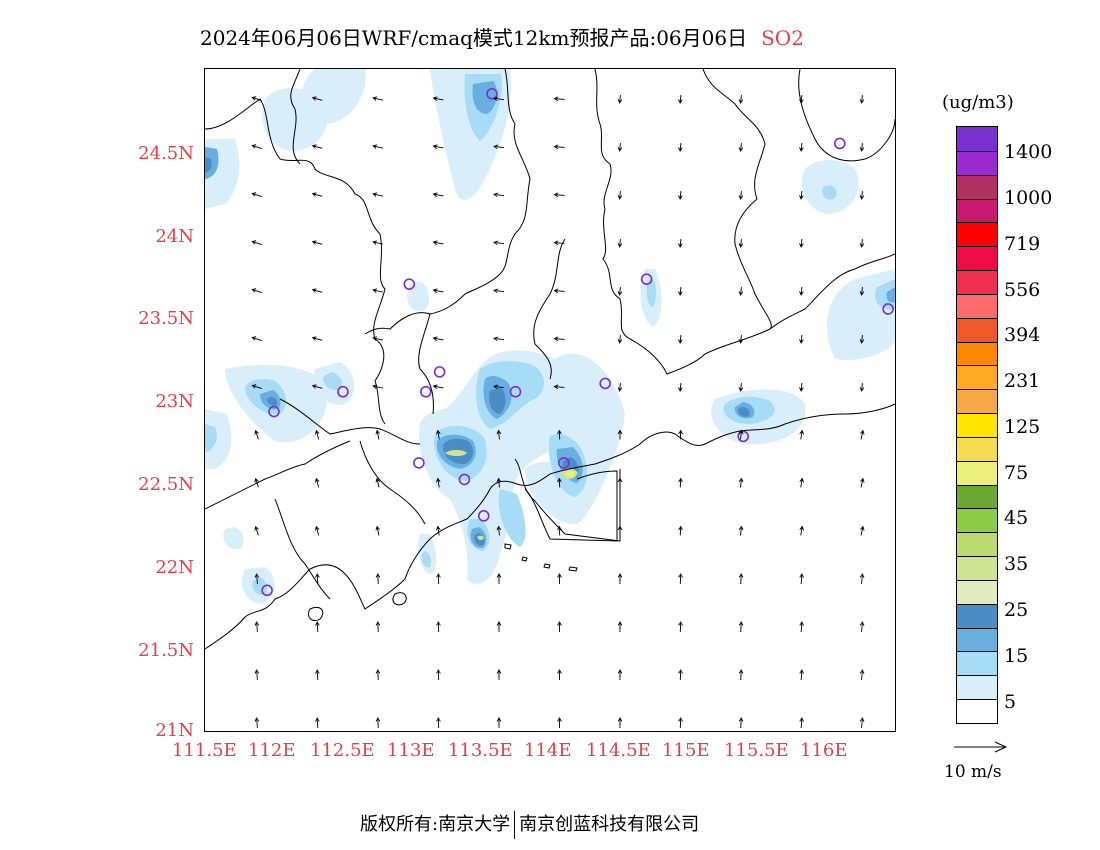  Describe the element at coordinates (1022, 381) in the screenshot. I see `colorbar-label: 231` at that location.